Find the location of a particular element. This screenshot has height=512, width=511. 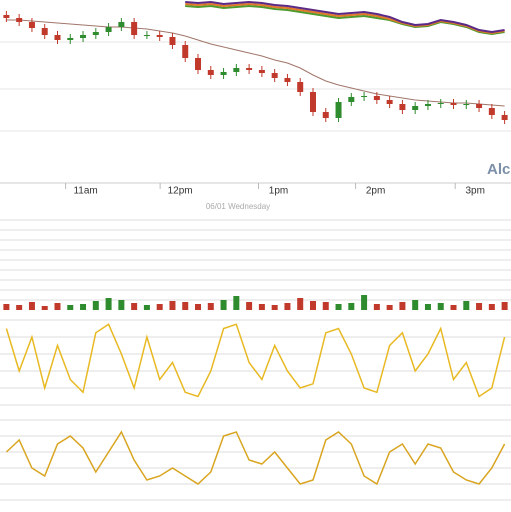

x-tick-label: 1pm is located at coordinates (278, 191).